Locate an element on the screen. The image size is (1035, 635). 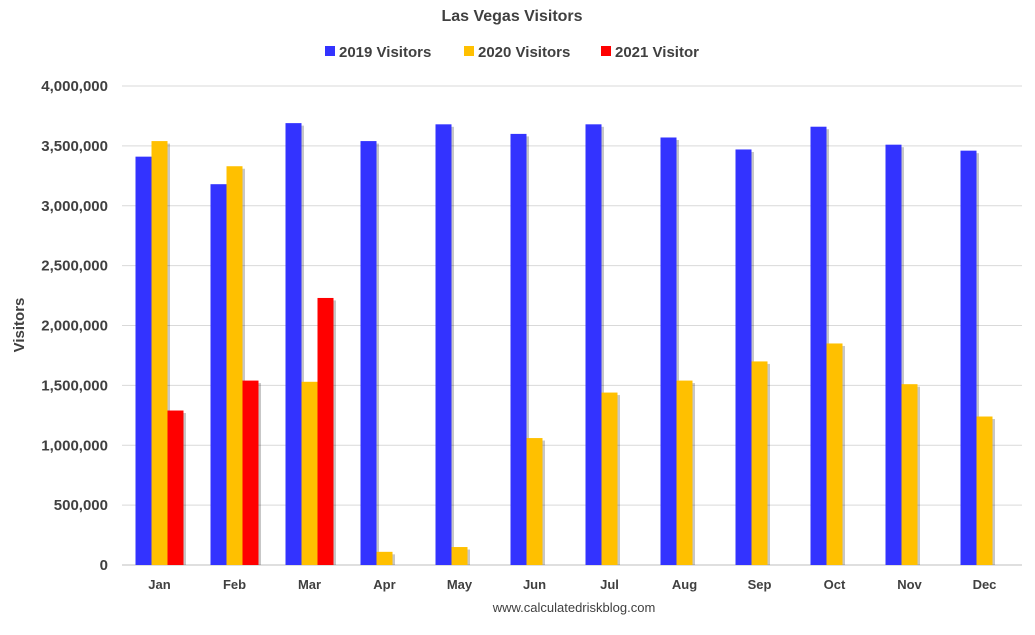
x-tick-label: Feb is located at coordinates (234, 584).